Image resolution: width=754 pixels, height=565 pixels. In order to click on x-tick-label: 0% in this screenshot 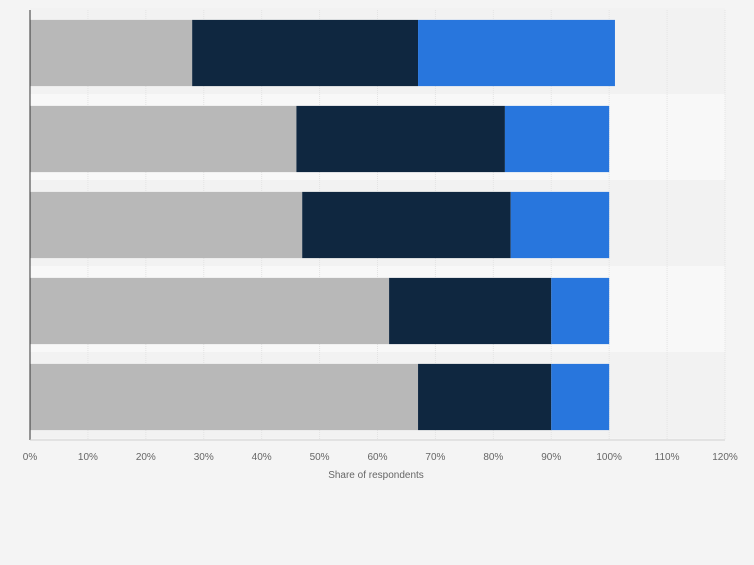, I will do `click(30, 457)`.